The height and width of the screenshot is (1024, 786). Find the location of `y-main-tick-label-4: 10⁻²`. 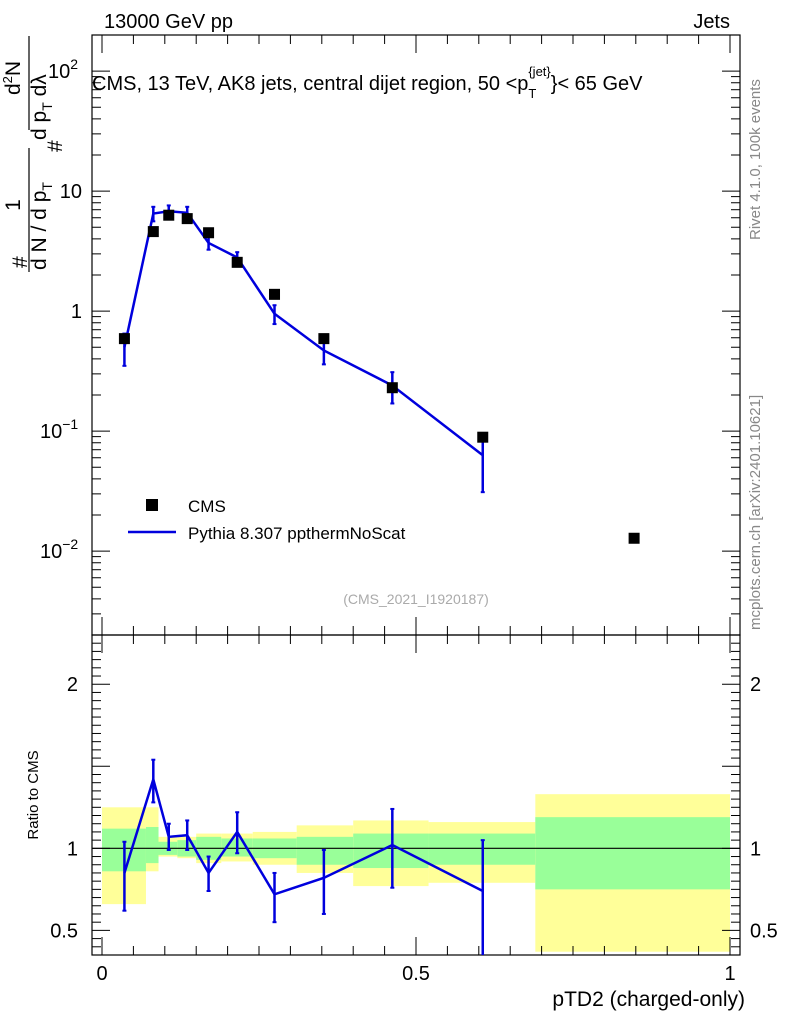

y-main-tick-label-4: 10⁻² is located at coordinates (59, 549).